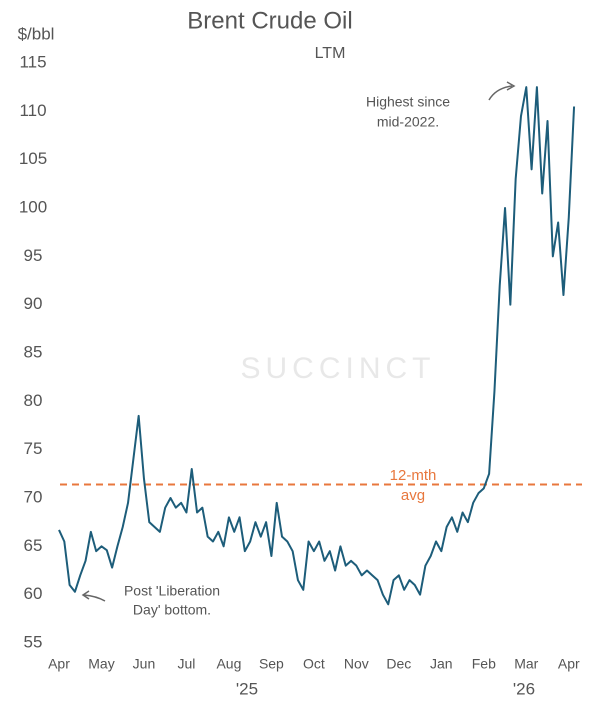  Describe the element at coordinates (32, 61) in the screenshot. I see `y-tick-label: 115` at that location.